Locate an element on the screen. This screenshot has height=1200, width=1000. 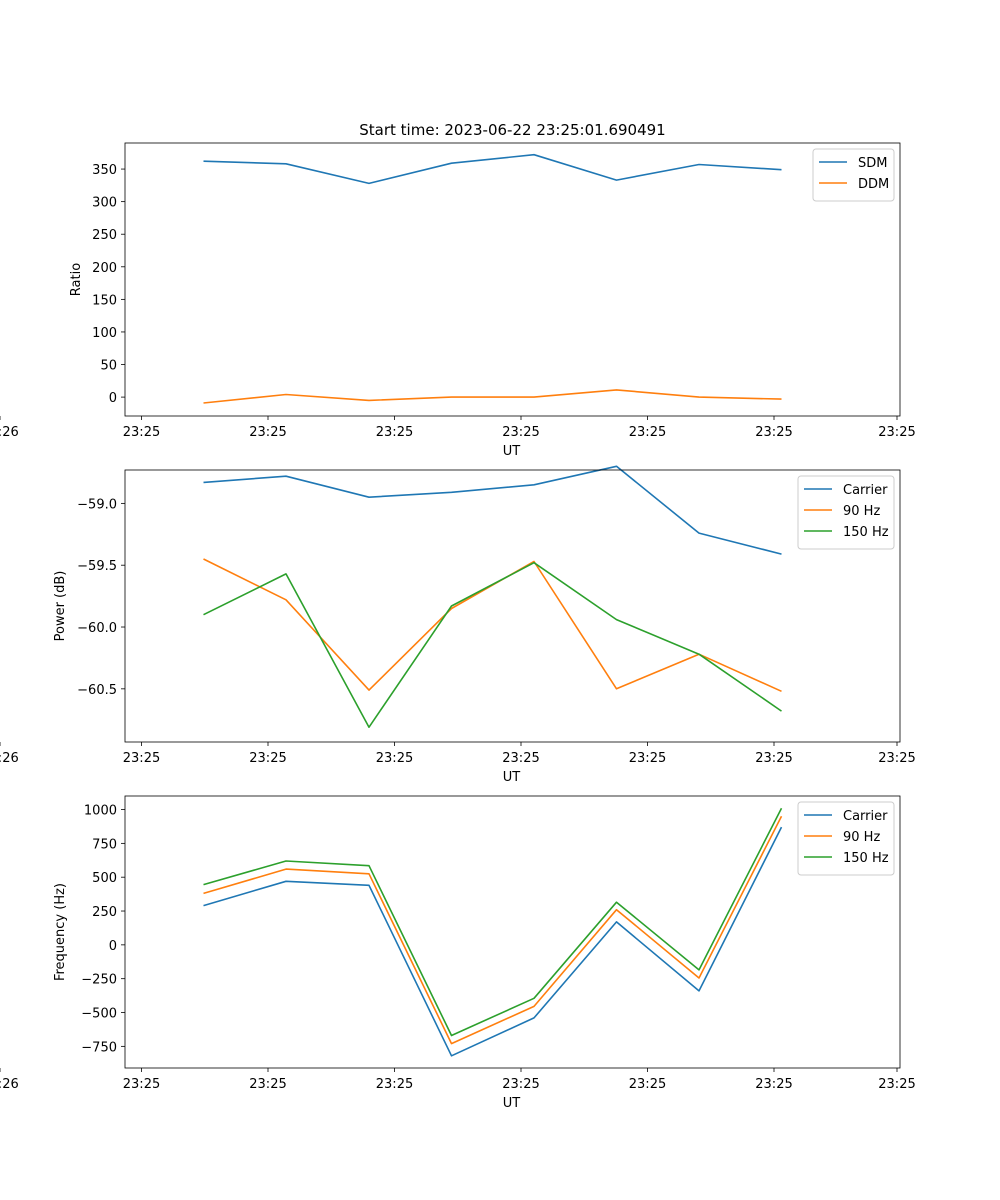
y-tick-label: 500 is located at coordinates (104, 878).